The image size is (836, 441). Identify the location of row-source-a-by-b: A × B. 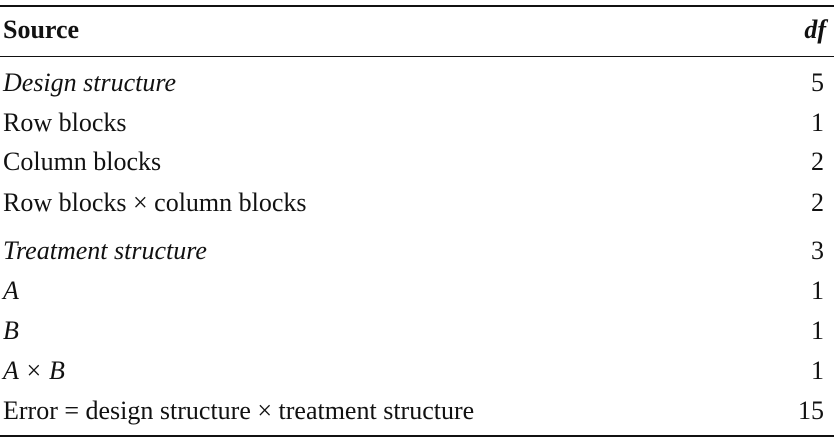
(34, 370).